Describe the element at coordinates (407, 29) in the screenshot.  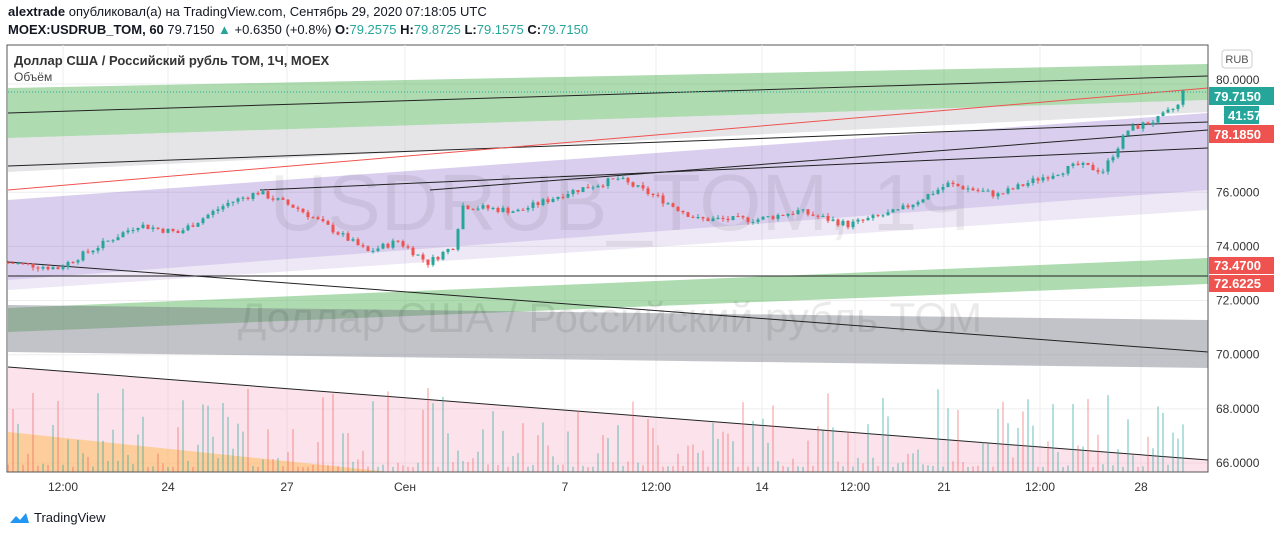
I see `h-label: H:` at that location.